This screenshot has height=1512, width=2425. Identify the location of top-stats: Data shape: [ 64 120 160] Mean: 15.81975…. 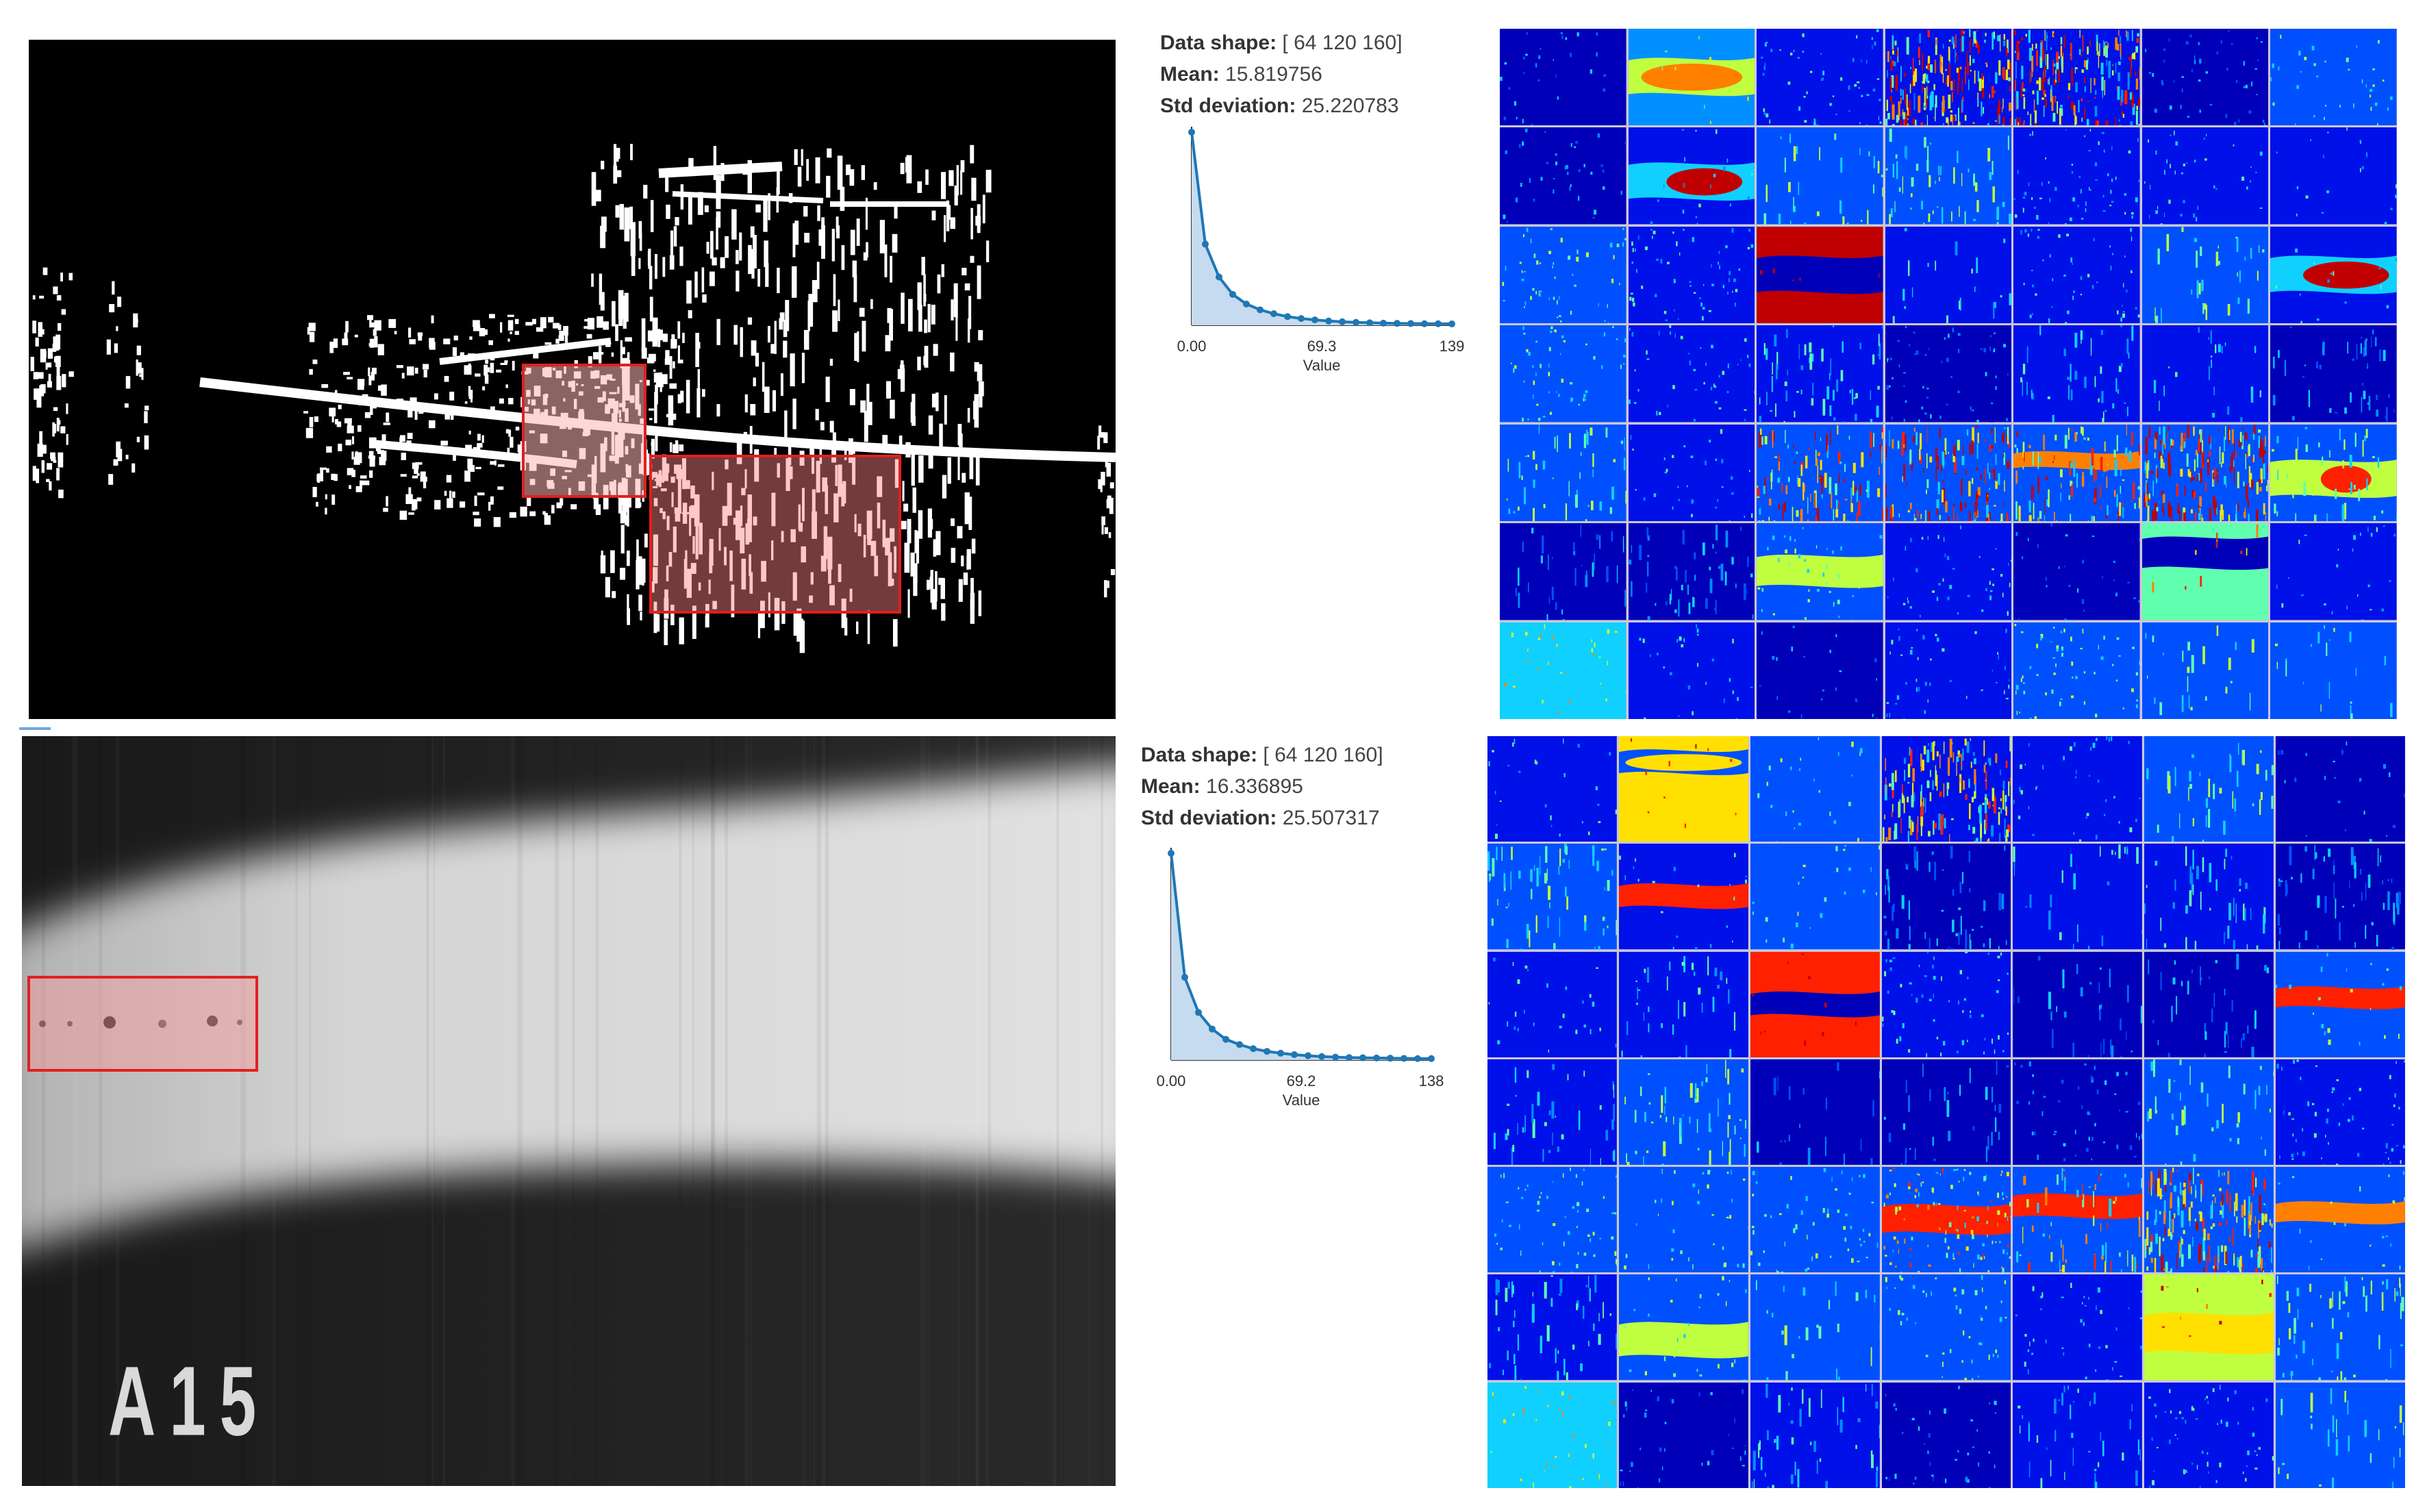
(1281, 74).